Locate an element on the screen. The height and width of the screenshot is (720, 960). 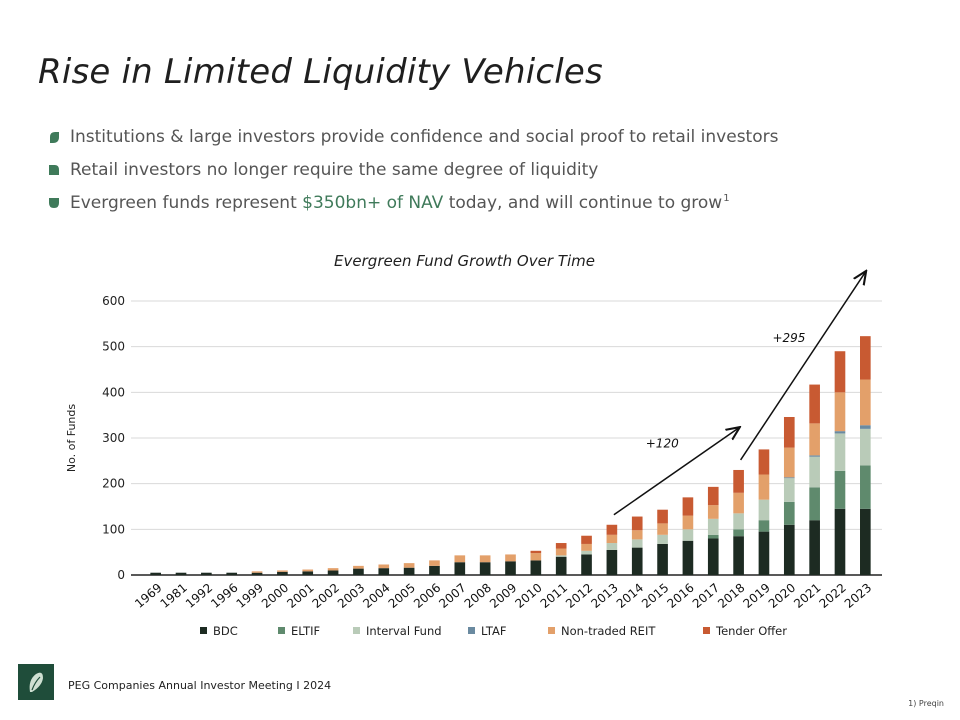
leaf-logo-icon is located at coordinates (36, 682).